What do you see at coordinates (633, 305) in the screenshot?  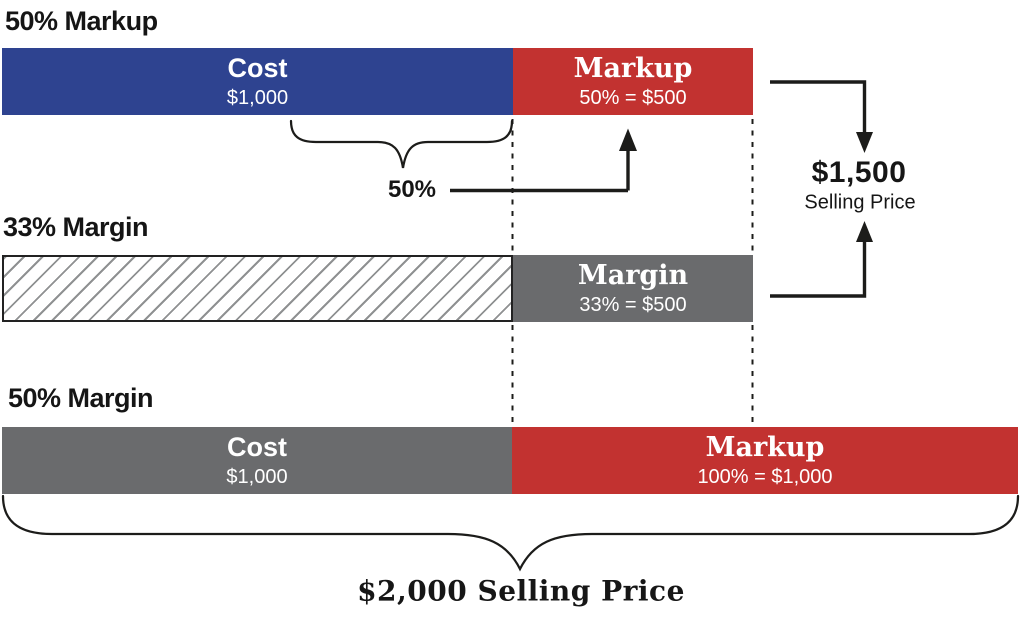 I see `segment-sublabel: 33% = $500` at bounding box center [633, 305].